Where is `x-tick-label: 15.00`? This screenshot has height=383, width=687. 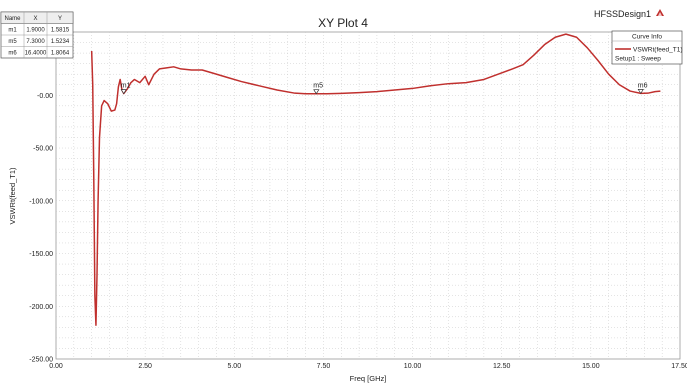
x-tick-label: 15.00 is located at coordinates (591, 366).